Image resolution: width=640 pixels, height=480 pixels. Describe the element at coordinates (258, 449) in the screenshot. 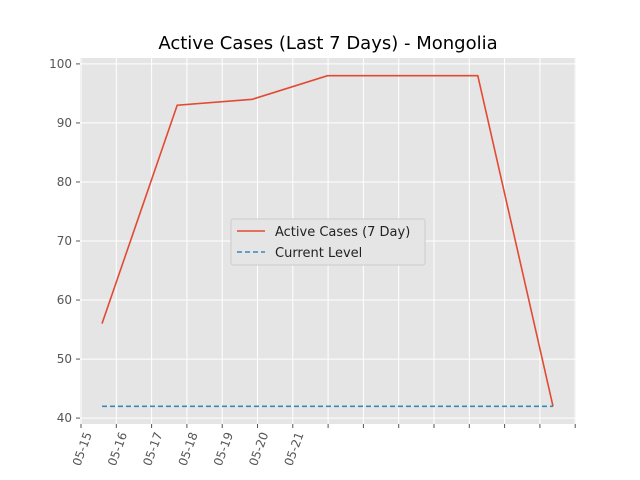

I see `x-tick-label: 05-20` at that location.